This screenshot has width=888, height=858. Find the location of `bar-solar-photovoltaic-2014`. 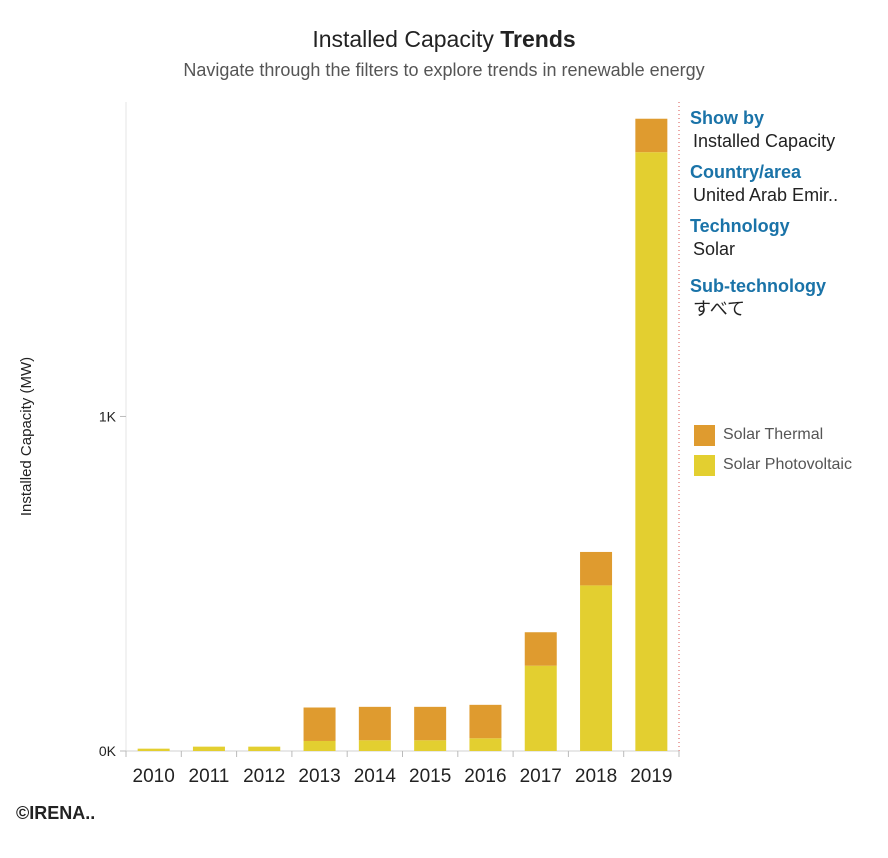

bar-solar-photovoltaic-2014 is located at coordinates (374, 745).